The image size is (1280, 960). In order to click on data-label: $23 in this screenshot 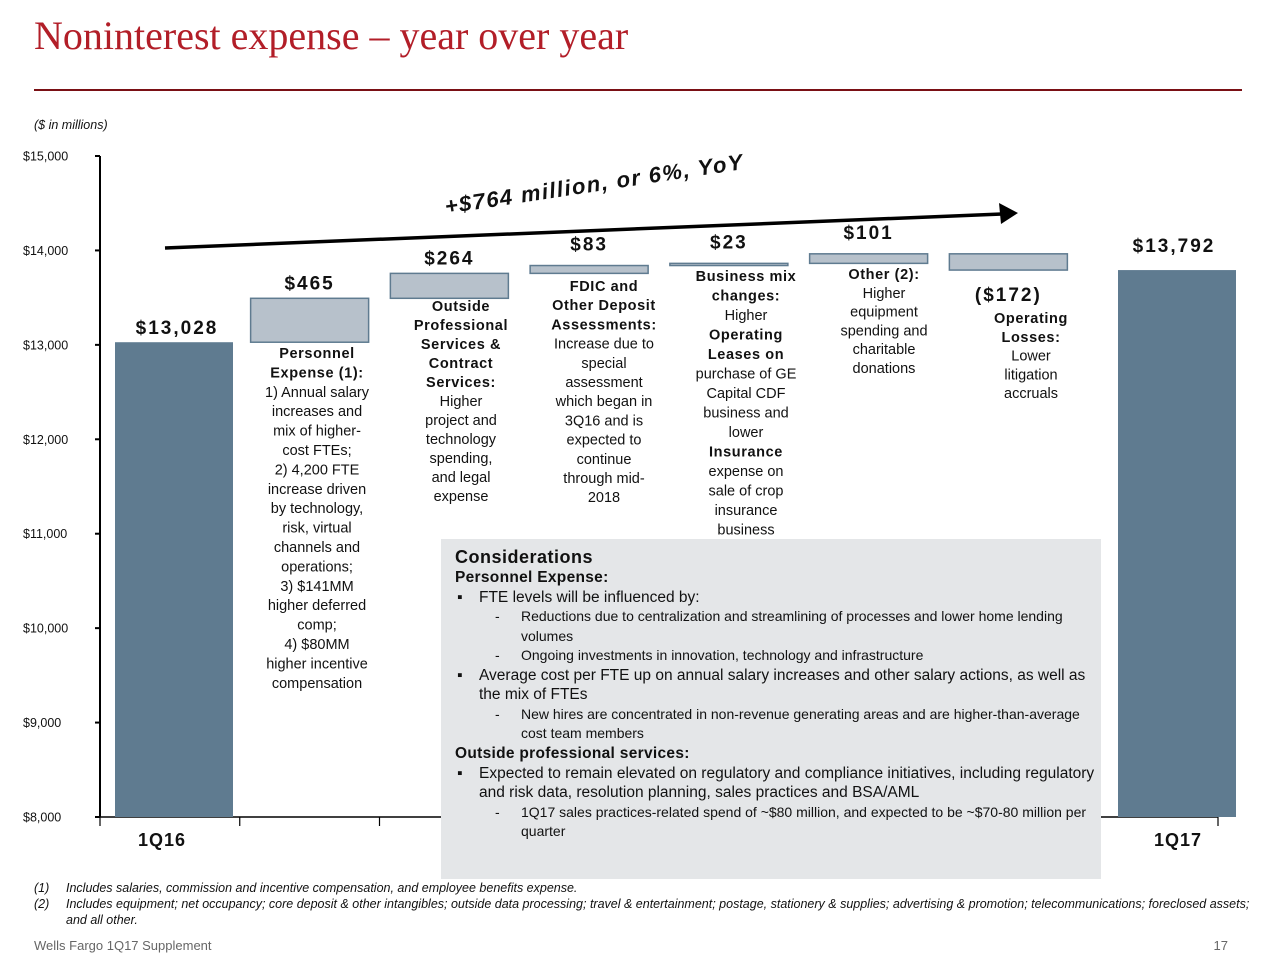, I will do `click(729, 242)`.